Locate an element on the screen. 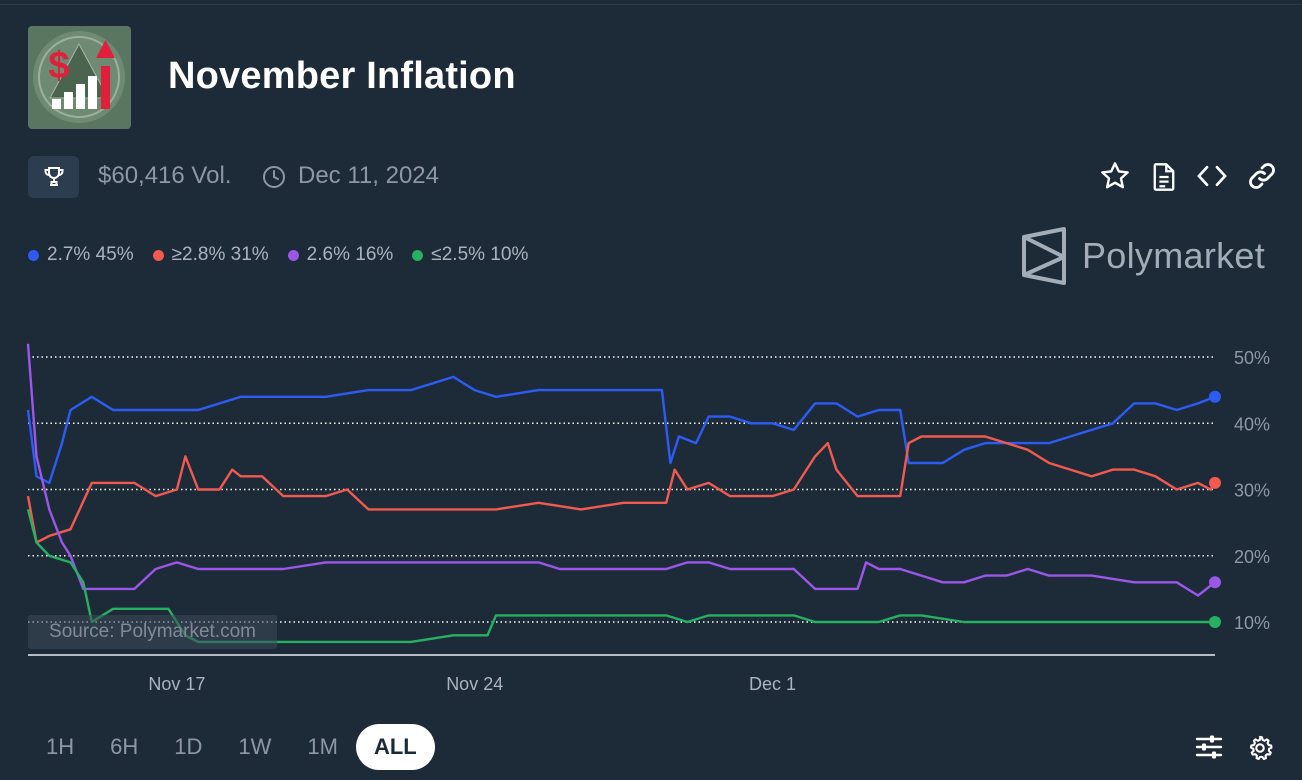 This screenshot has width=1302, height=780. legend-label: 2.7% 45% is located at coordinates (90, 254).